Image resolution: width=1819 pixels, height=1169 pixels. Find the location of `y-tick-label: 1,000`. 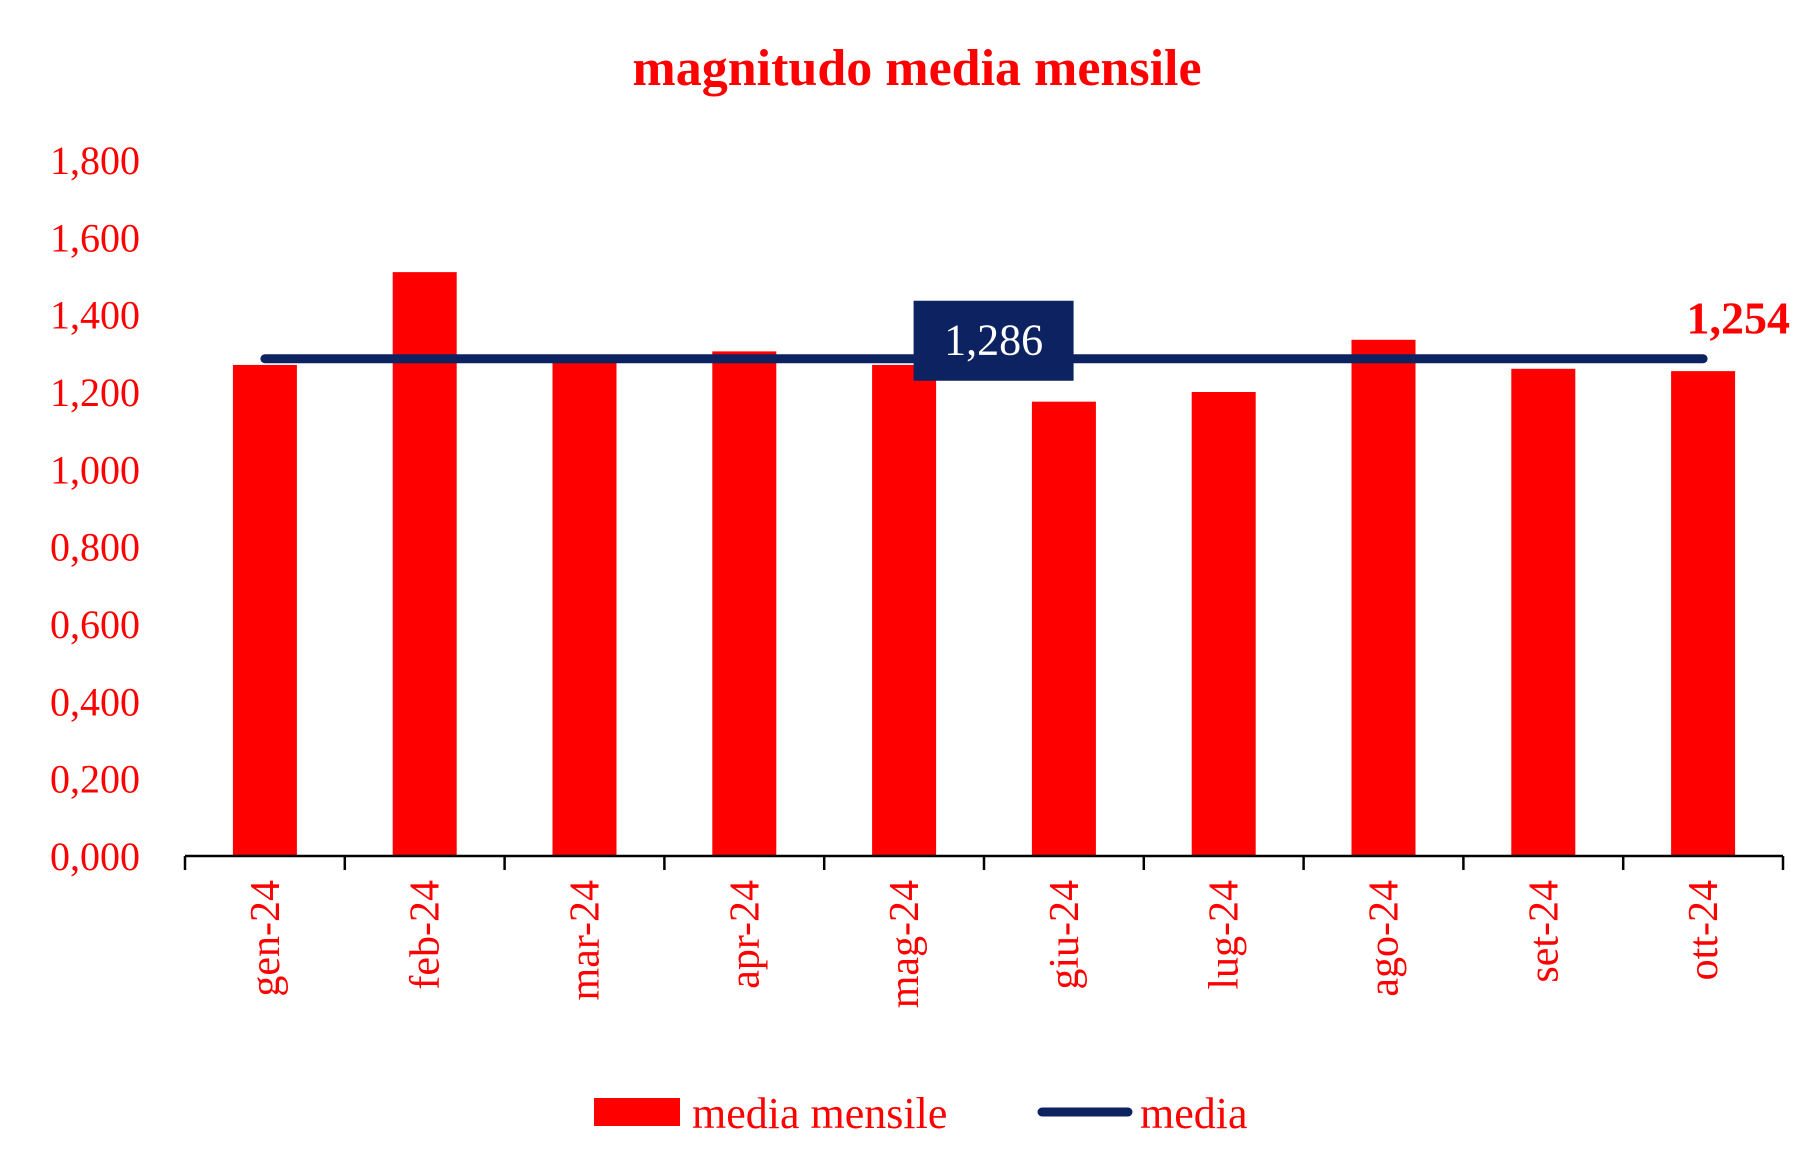

y-tick-label: 1,000 is located at coordinates (95, 469).